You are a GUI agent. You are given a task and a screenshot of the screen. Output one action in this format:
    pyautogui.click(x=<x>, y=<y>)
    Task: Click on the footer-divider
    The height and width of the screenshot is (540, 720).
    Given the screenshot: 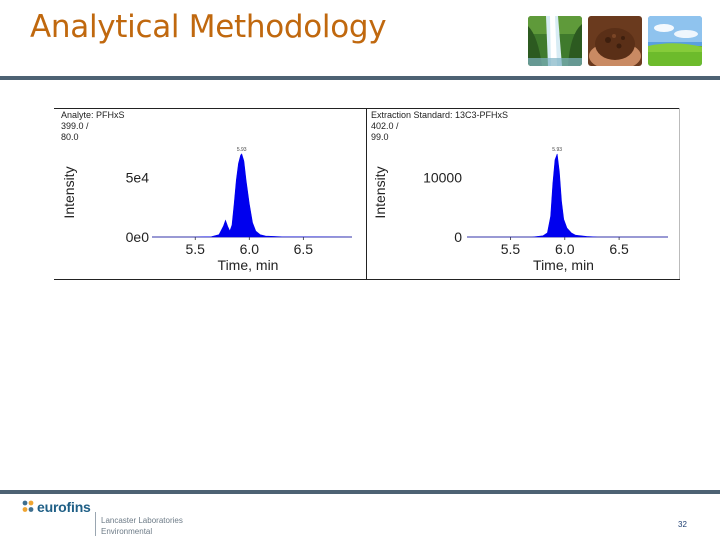 What is the action you would take?
    pyautogui.click(x=360, y=492)
    